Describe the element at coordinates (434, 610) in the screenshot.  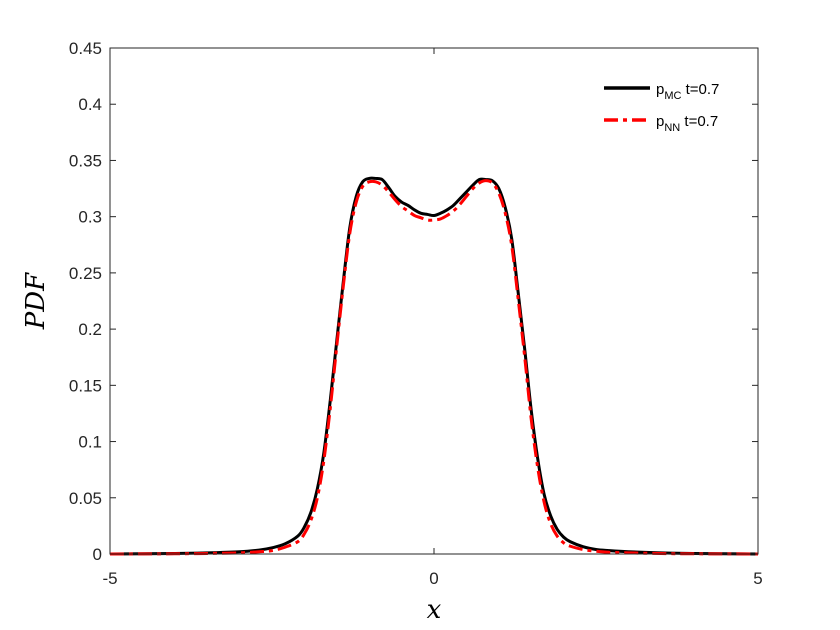
I see `x-axis-title: x` at that location.